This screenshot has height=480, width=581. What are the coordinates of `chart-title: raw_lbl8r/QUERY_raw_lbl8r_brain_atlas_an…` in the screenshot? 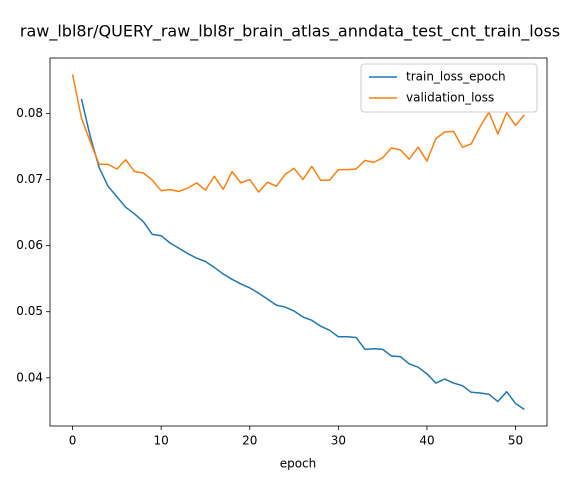 It's located at (290, 32).